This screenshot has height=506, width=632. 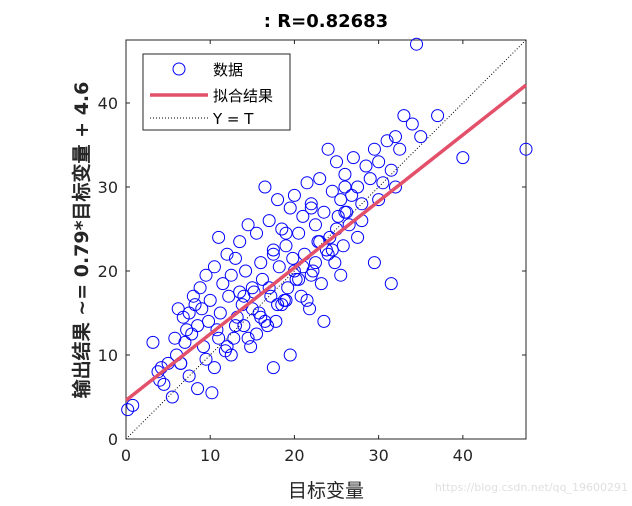 I want to click on legend: 数据 拟合结果 Y = T, so click(x=216, y=92).